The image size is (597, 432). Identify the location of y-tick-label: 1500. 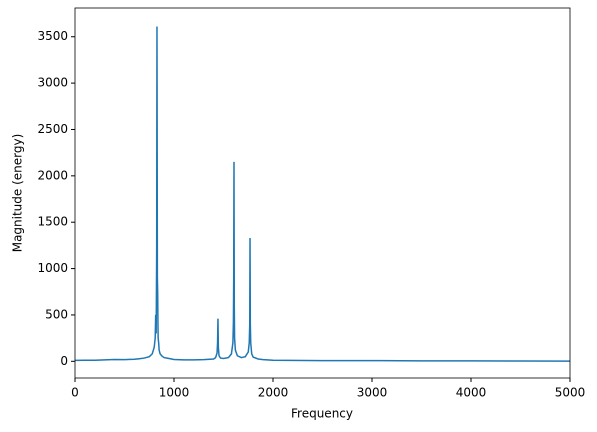
(52, 222).